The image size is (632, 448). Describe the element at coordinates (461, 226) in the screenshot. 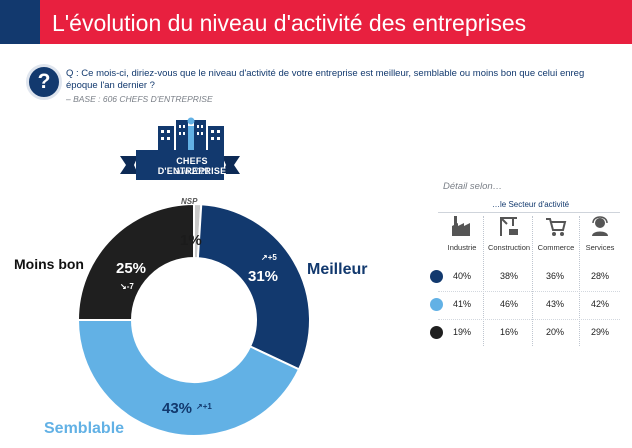

I see `factory-icon` at that location.